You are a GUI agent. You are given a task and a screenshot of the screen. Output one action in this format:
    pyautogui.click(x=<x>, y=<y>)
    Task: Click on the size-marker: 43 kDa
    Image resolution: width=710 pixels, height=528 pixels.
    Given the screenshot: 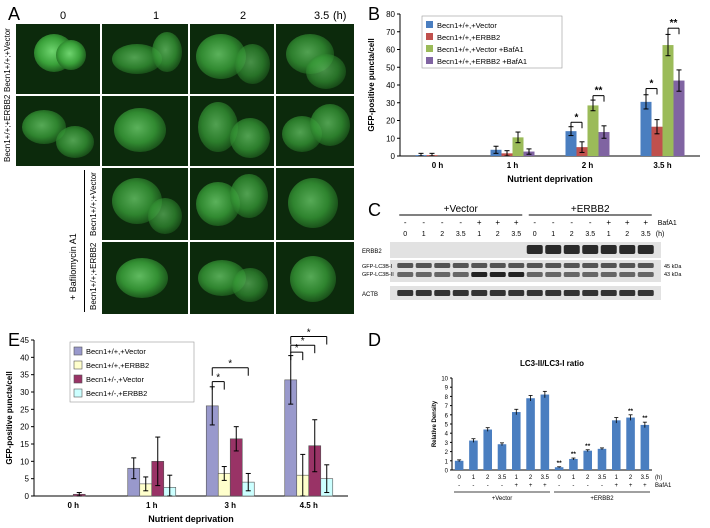 What is the action you would take?
    pyautogui.click(x=673, y=275)
    